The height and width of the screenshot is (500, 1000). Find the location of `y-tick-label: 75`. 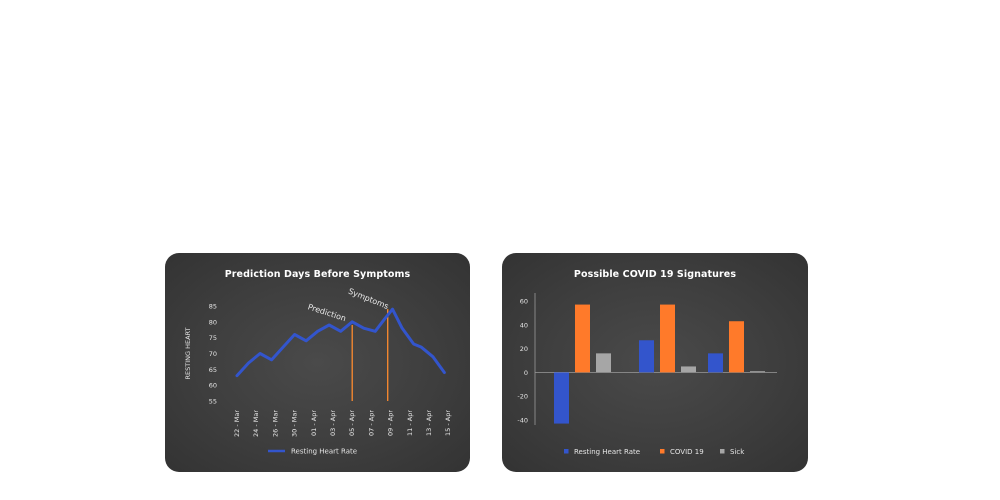

y-tick-label: 75 is located at coordinates (213, 338).